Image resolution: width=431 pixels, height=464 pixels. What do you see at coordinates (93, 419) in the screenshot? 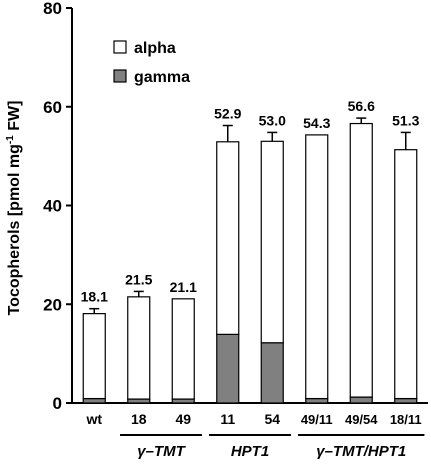
I see `category-label: wt` at bounding box center [93, 419].